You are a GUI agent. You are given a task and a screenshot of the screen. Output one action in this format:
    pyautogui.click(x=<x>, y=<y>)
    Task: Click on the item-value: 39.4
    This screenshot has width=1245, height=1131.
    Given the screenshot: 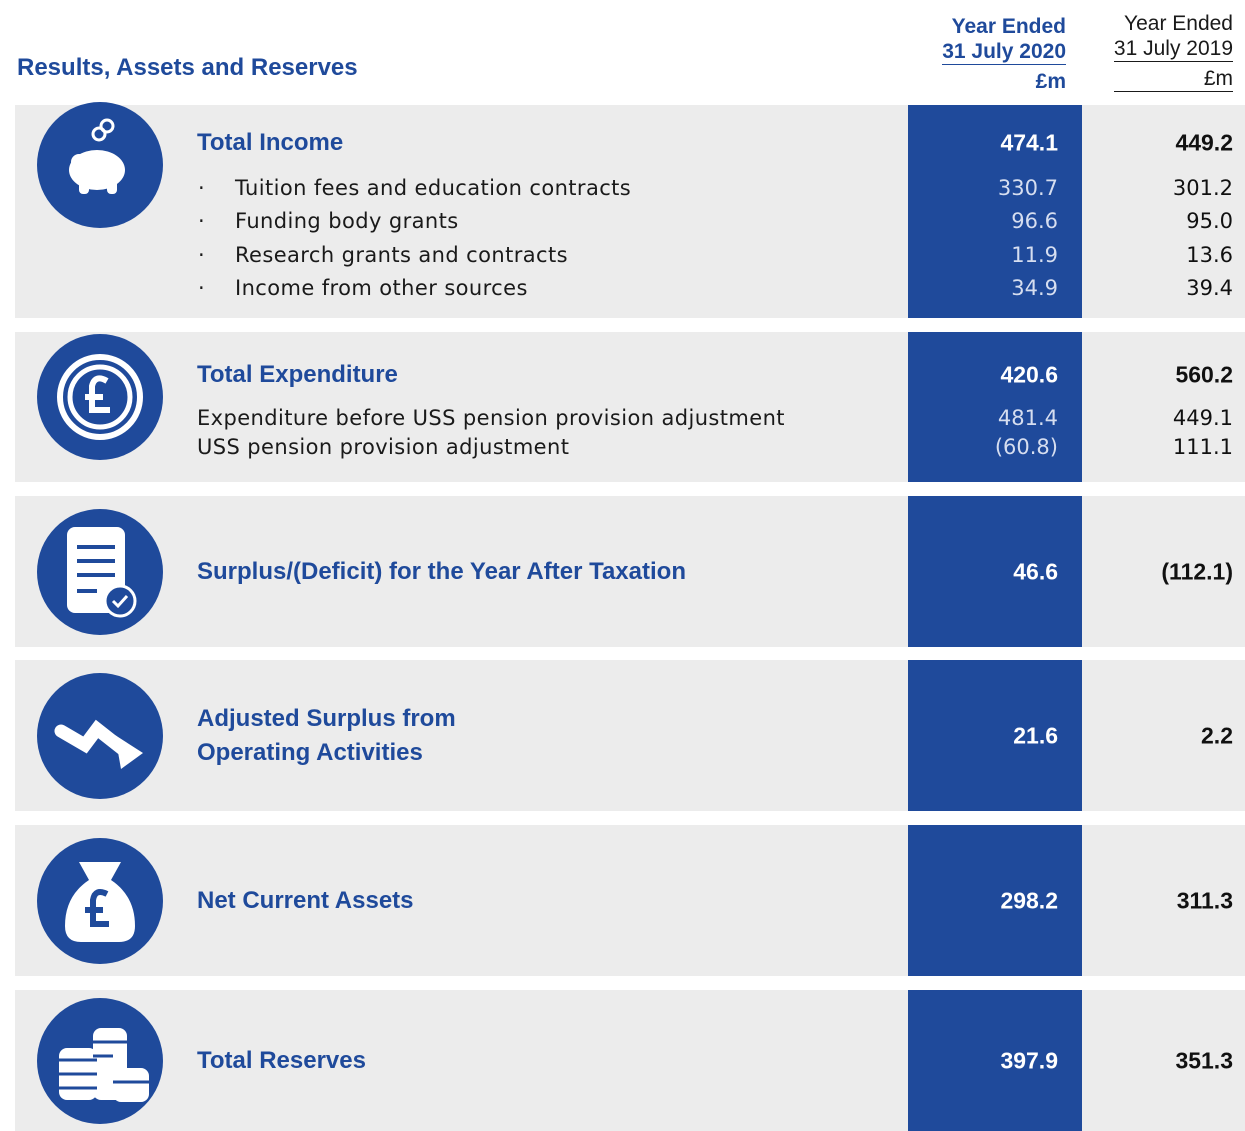 What is the action you would take?
    pyautogui.click(x=1209, y=288)
    